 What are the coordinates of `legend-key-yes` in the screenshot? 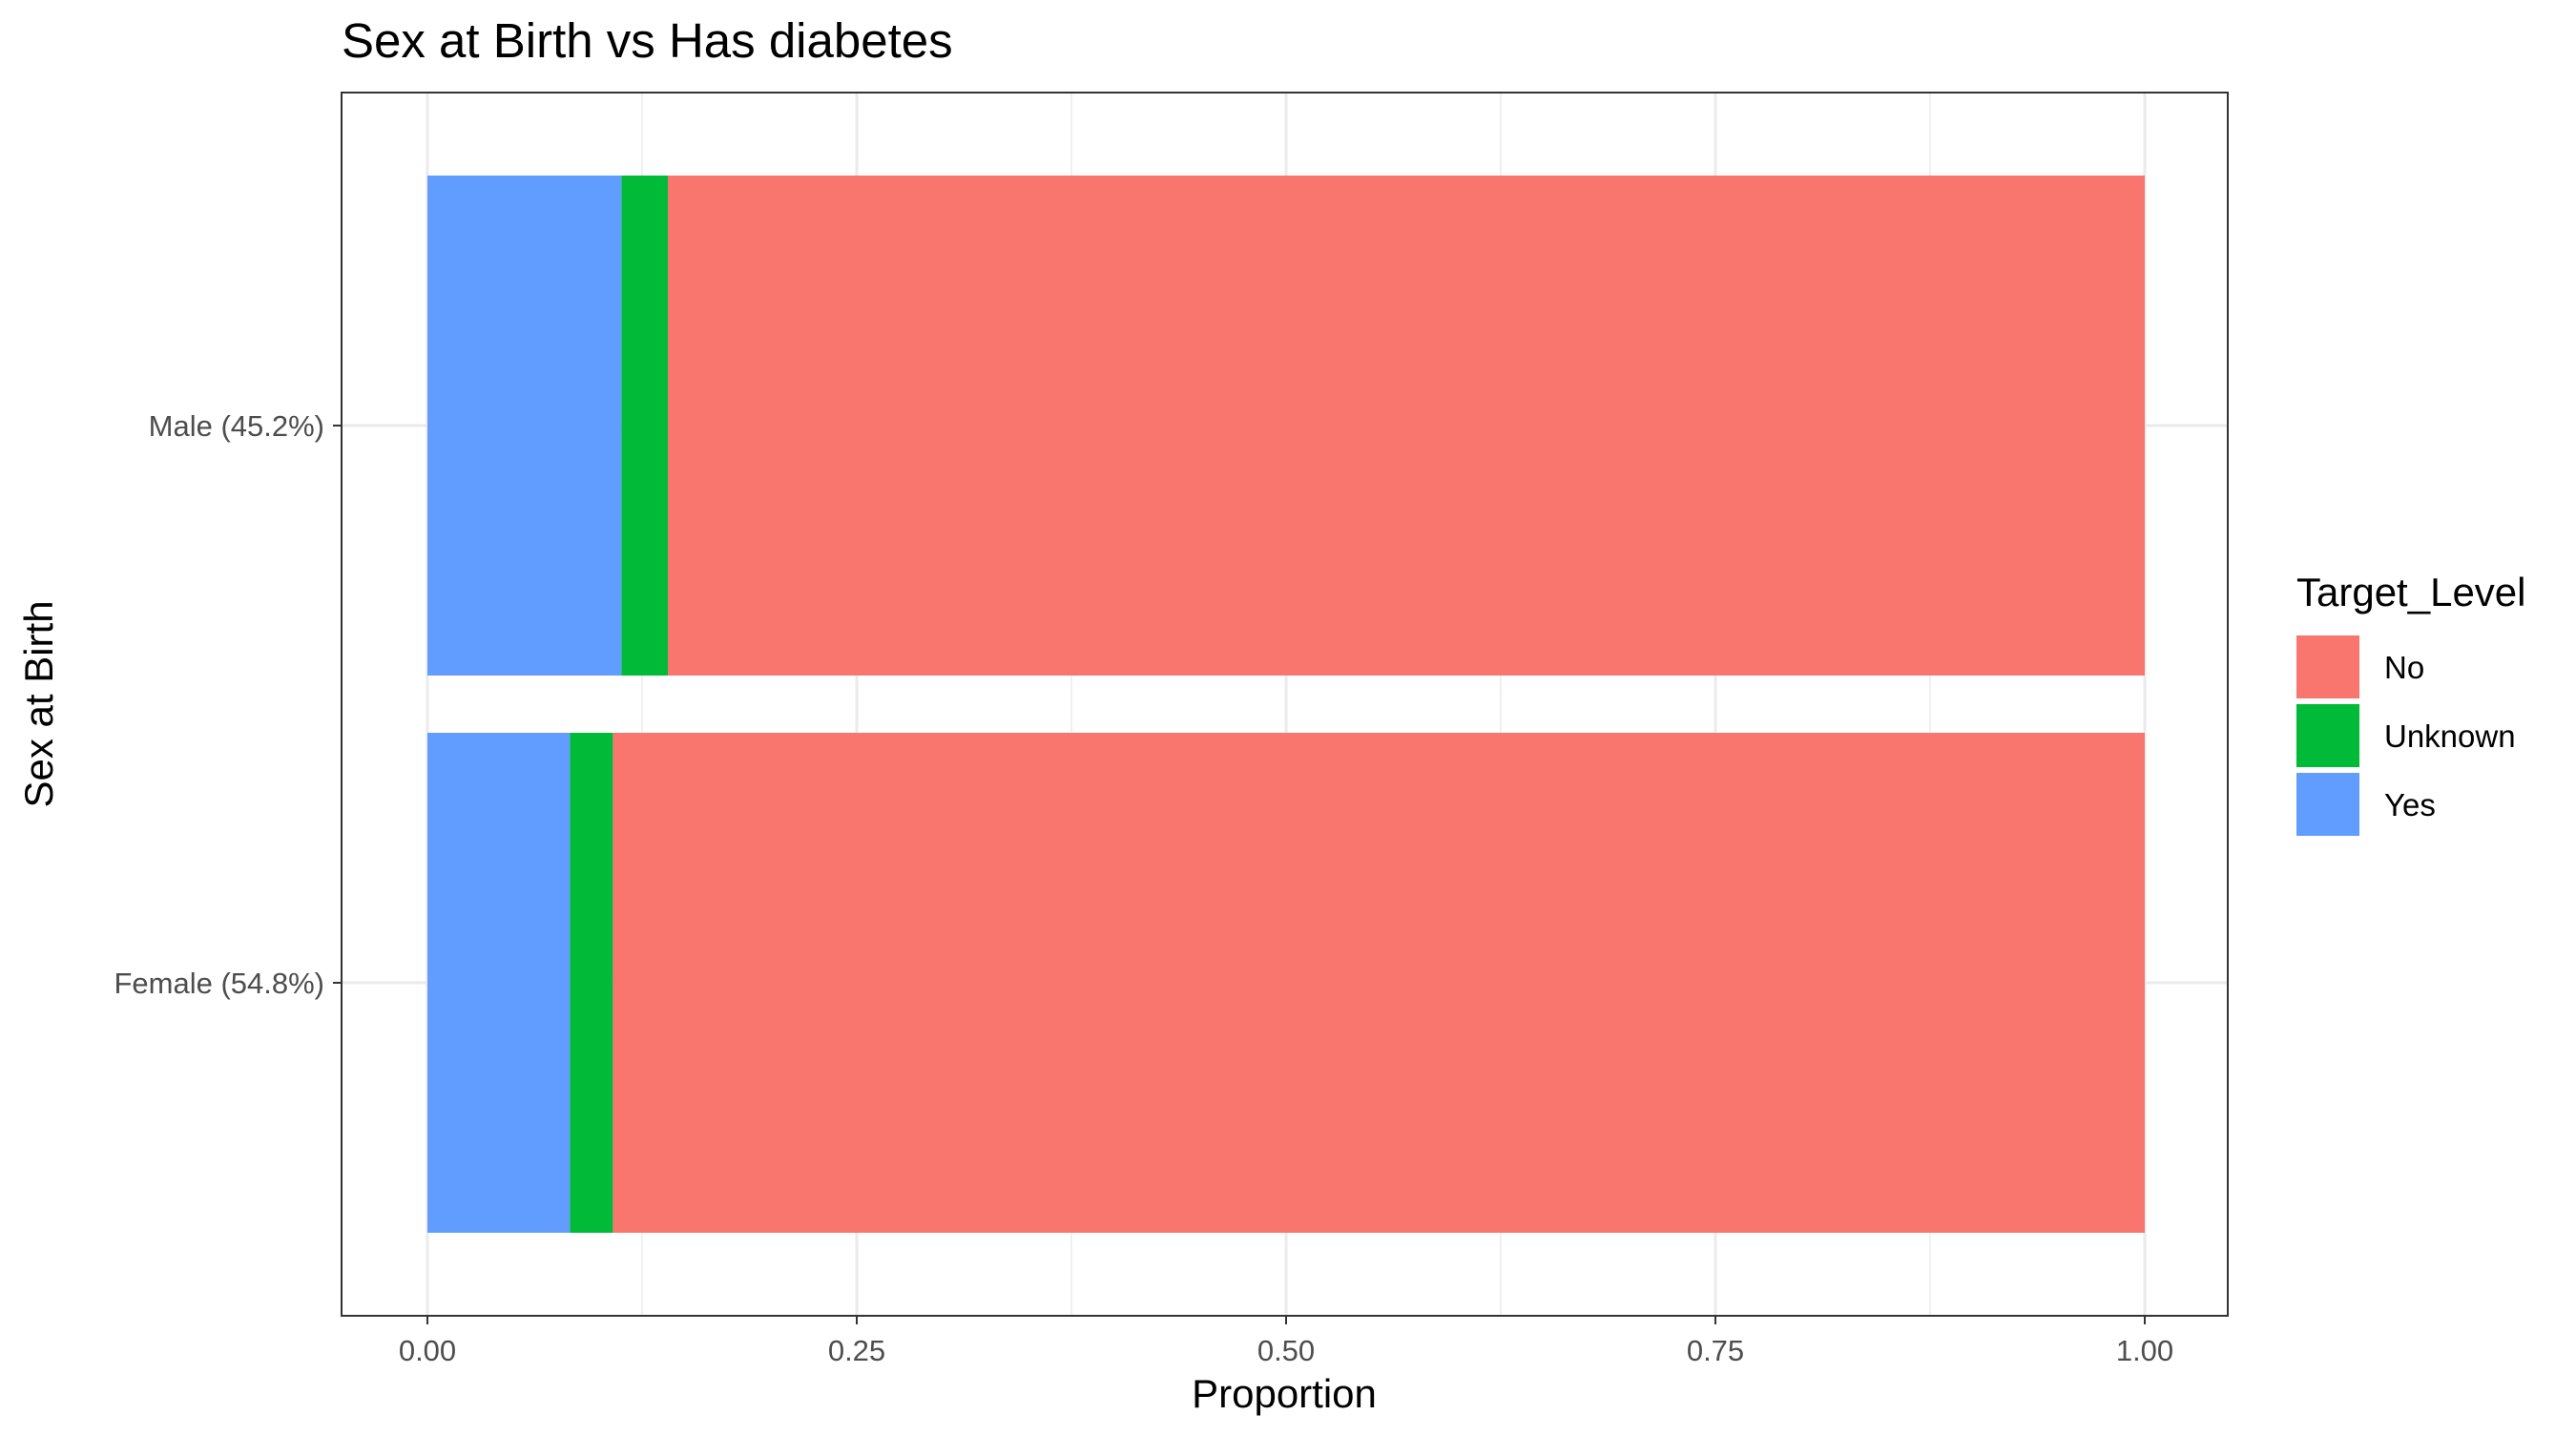 It's located at (2327, 804).